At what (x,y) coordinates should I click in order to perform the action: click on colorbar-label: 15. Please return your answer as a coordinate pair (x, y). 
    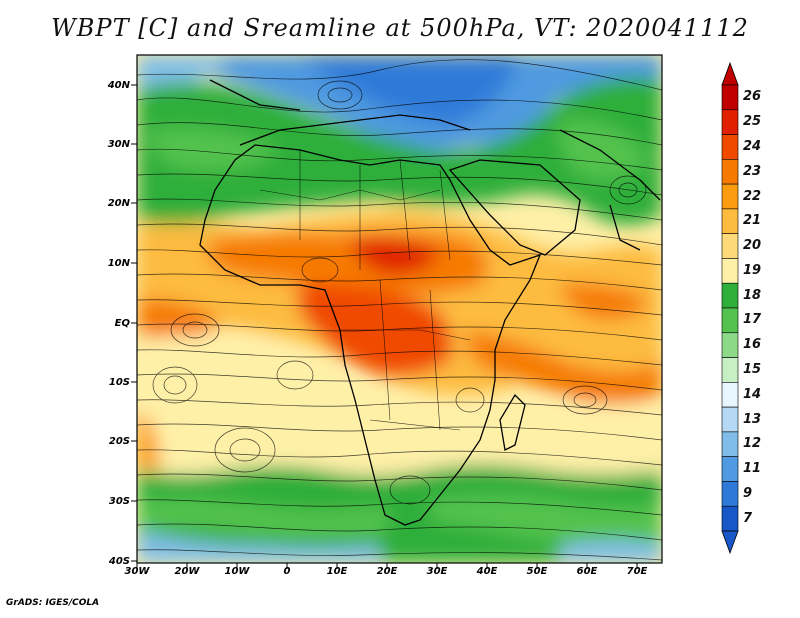
    Looking at the image, I should click on (752, 369).